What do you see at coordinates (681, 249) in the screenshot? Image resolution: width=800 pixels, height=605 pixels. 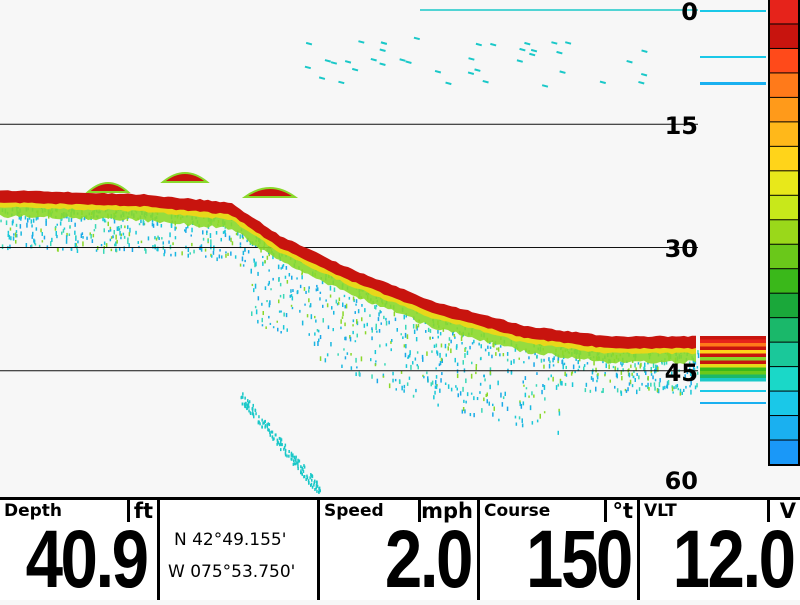 I see `depth-scale-label-30: 30` at bounding box center [681, 249].